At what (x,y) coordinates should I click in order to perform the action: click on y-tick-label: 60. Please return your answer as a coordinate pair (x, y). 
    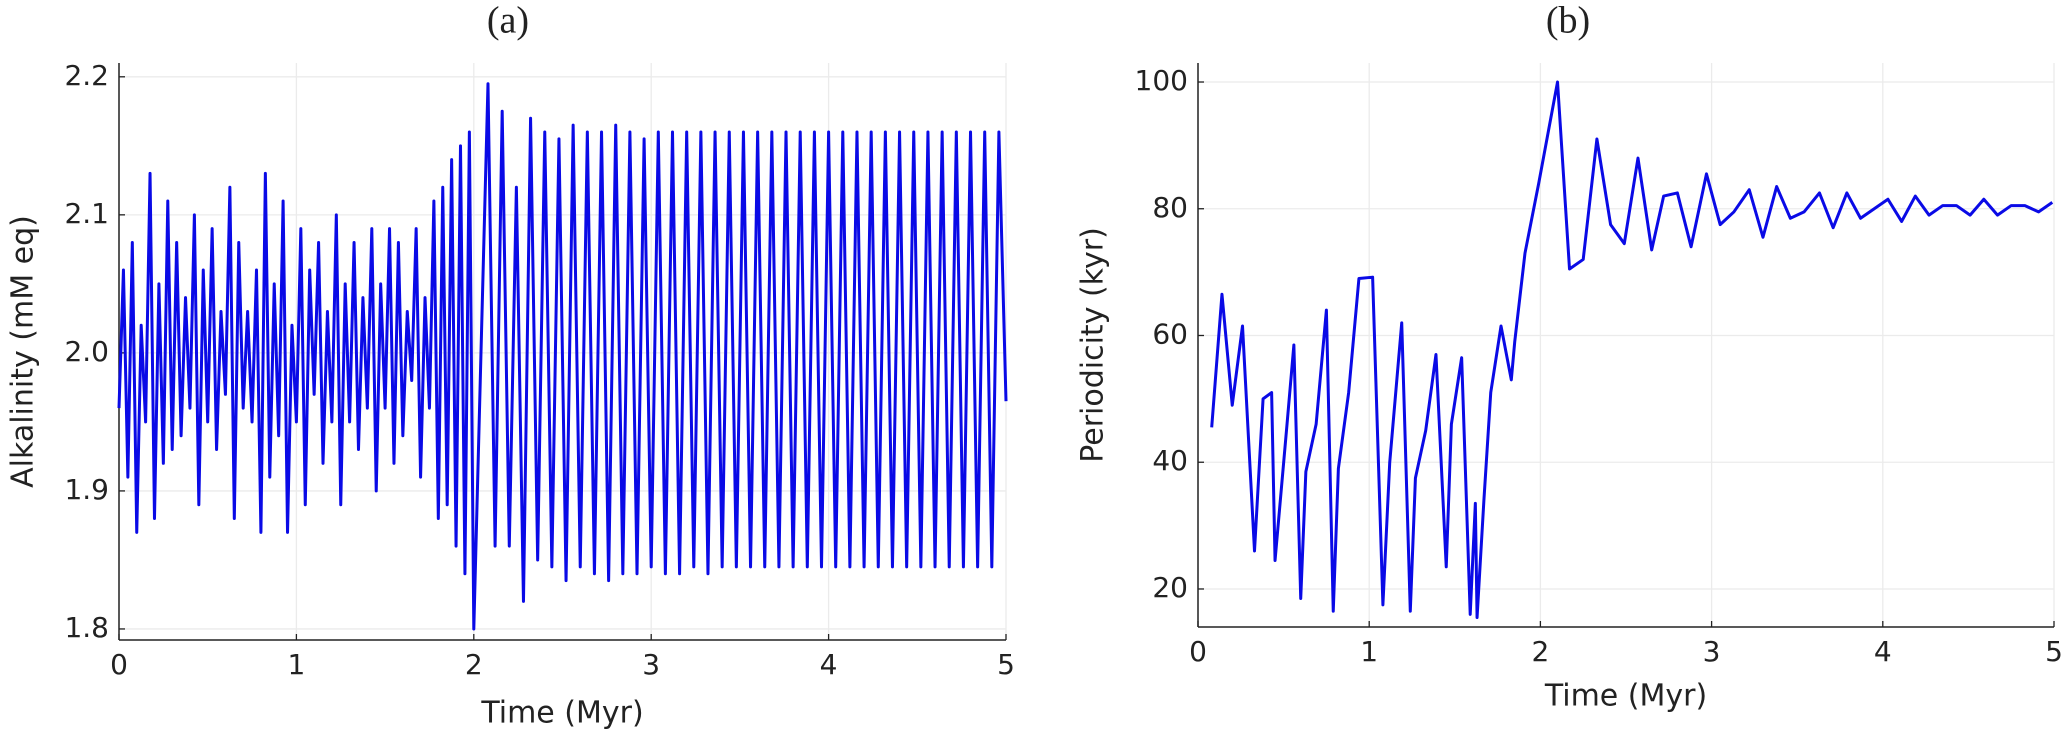
    Looking at the image, I should click on (1170, 333).